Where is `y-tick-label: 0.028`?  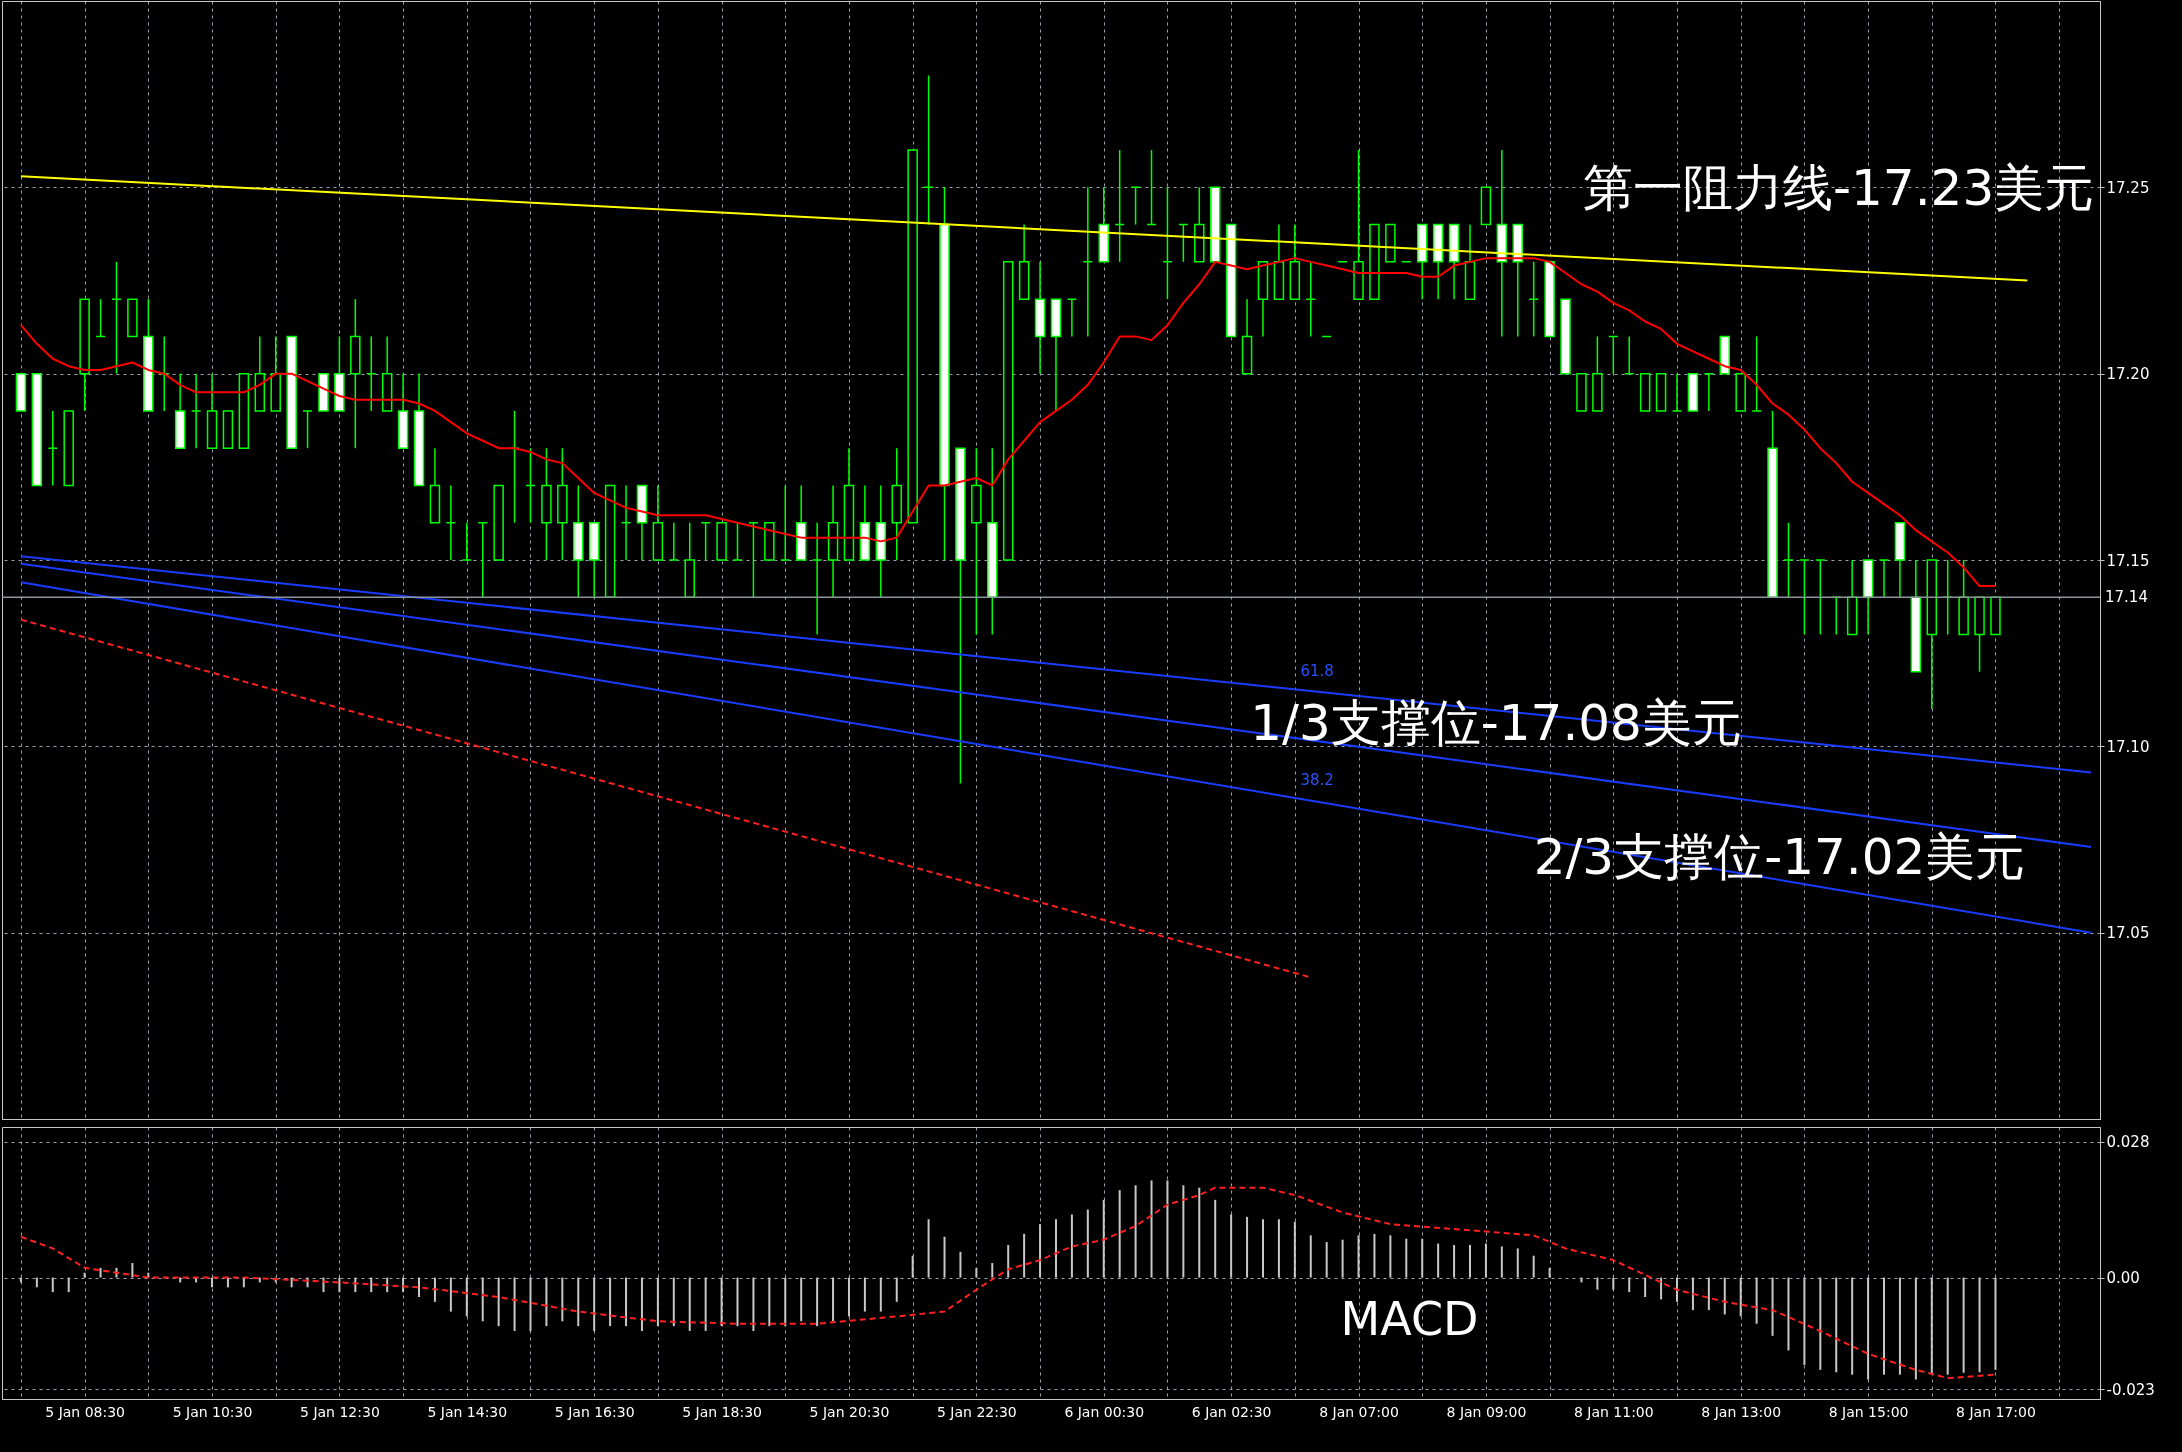
y-tick-label: 0.028 is located at coordinates (2128, 1142).